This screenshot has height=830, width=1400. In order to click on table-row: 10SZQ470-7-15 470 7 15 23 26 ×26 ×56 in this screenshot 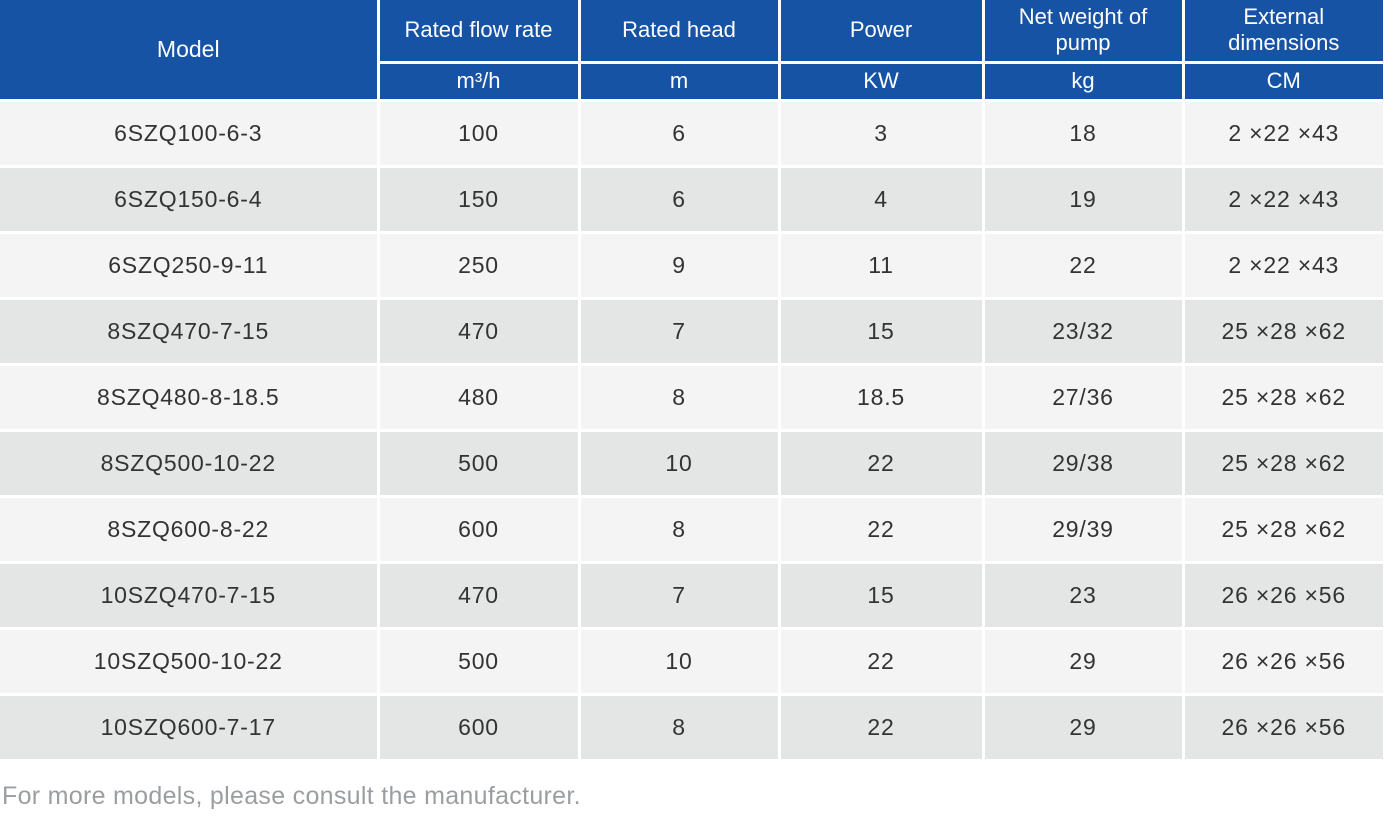, I will do `click(691, 595)`.